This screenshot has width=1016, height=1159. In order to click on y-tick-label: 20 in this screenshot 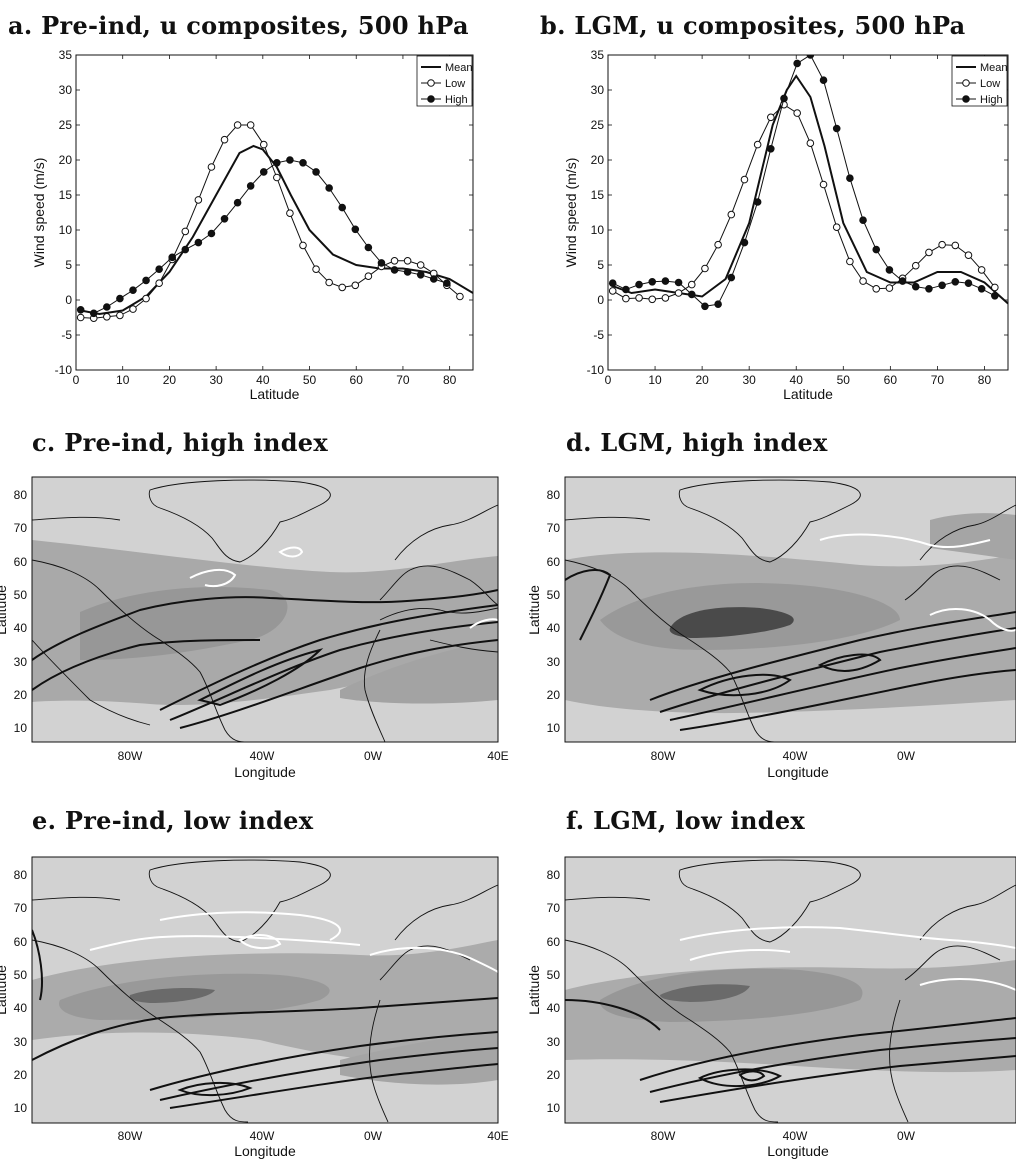, I will do `click(598, 160)`.